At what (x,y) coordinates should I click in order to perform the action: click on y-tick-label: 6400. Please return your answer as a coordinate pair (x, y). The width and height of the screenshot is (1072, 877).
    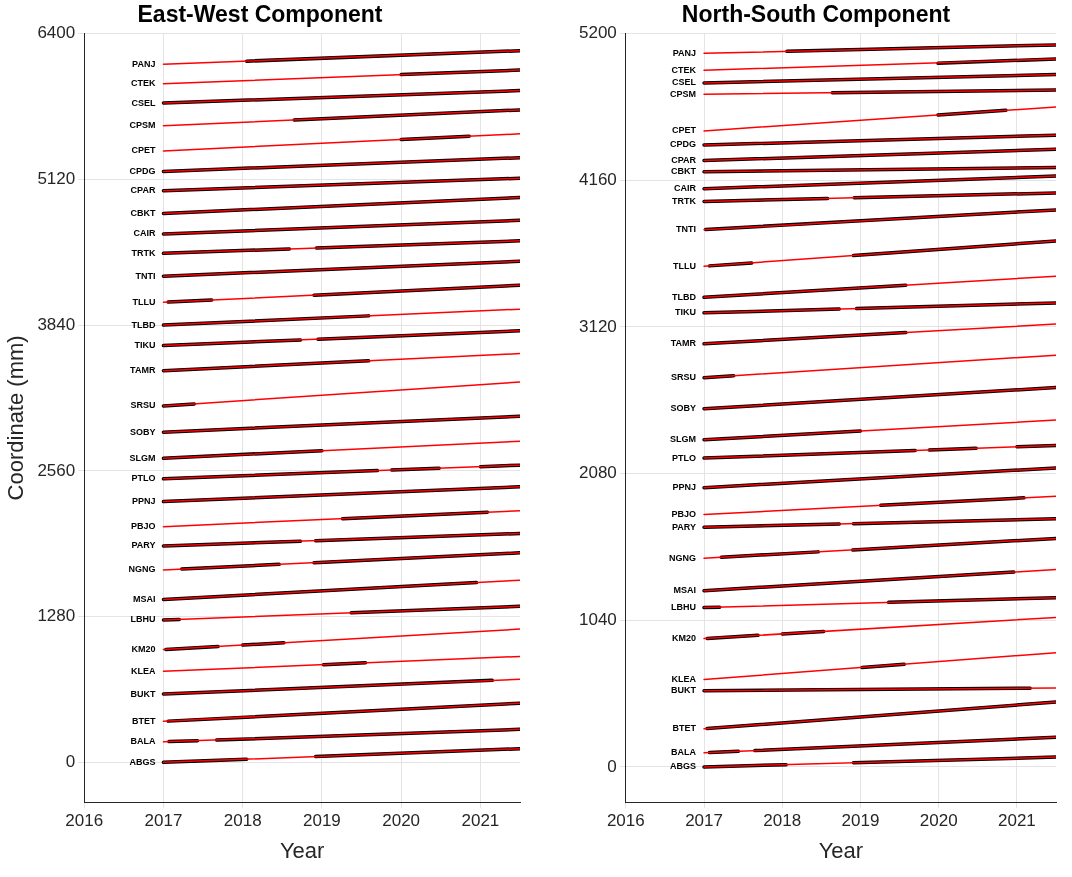
    Looking at the image, I should click on (56, 33).